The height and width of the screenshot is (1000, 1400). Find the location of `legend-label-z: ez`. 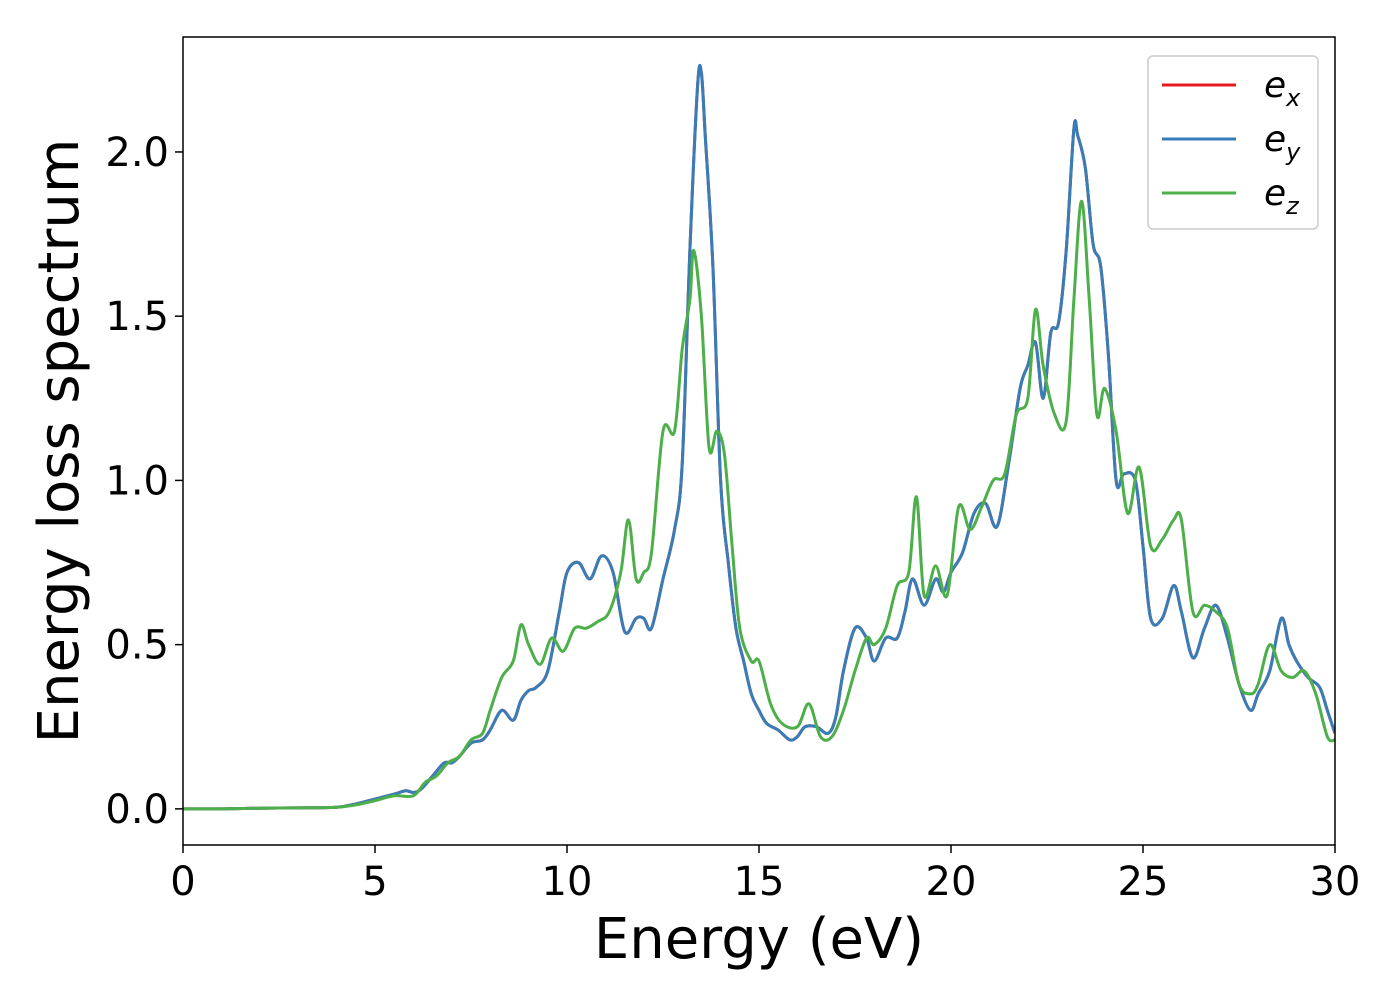

legend-label-z: ez is located at coordinates (1282, 196).